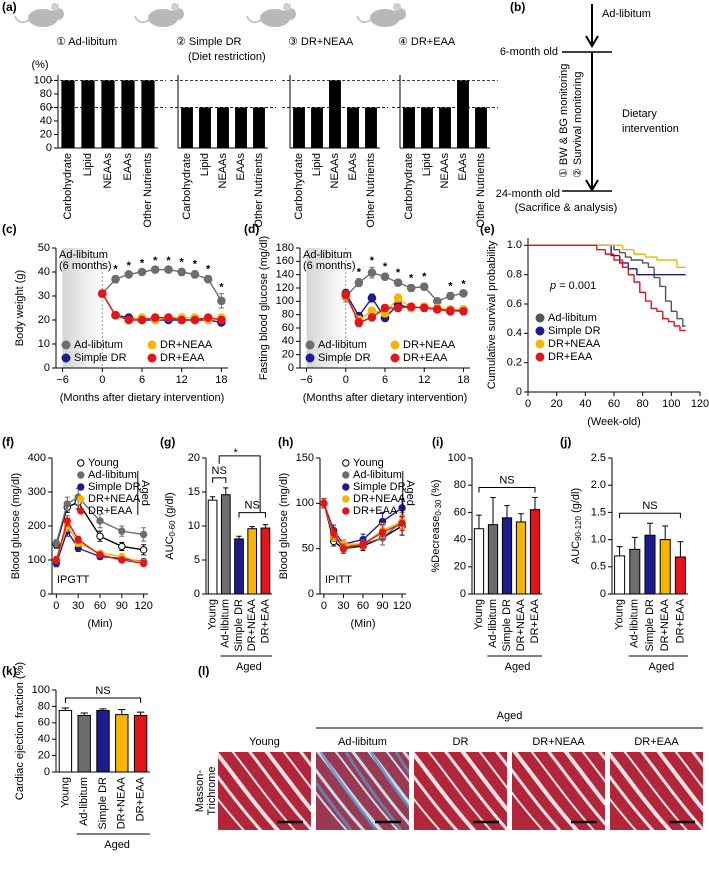 Image resolution: width=709 pixels, height=896 pixels. What do you see at coordinates (306, 380) in the screenshot?
I see `x-tick-label: −6` at bounding box center [306, 380].